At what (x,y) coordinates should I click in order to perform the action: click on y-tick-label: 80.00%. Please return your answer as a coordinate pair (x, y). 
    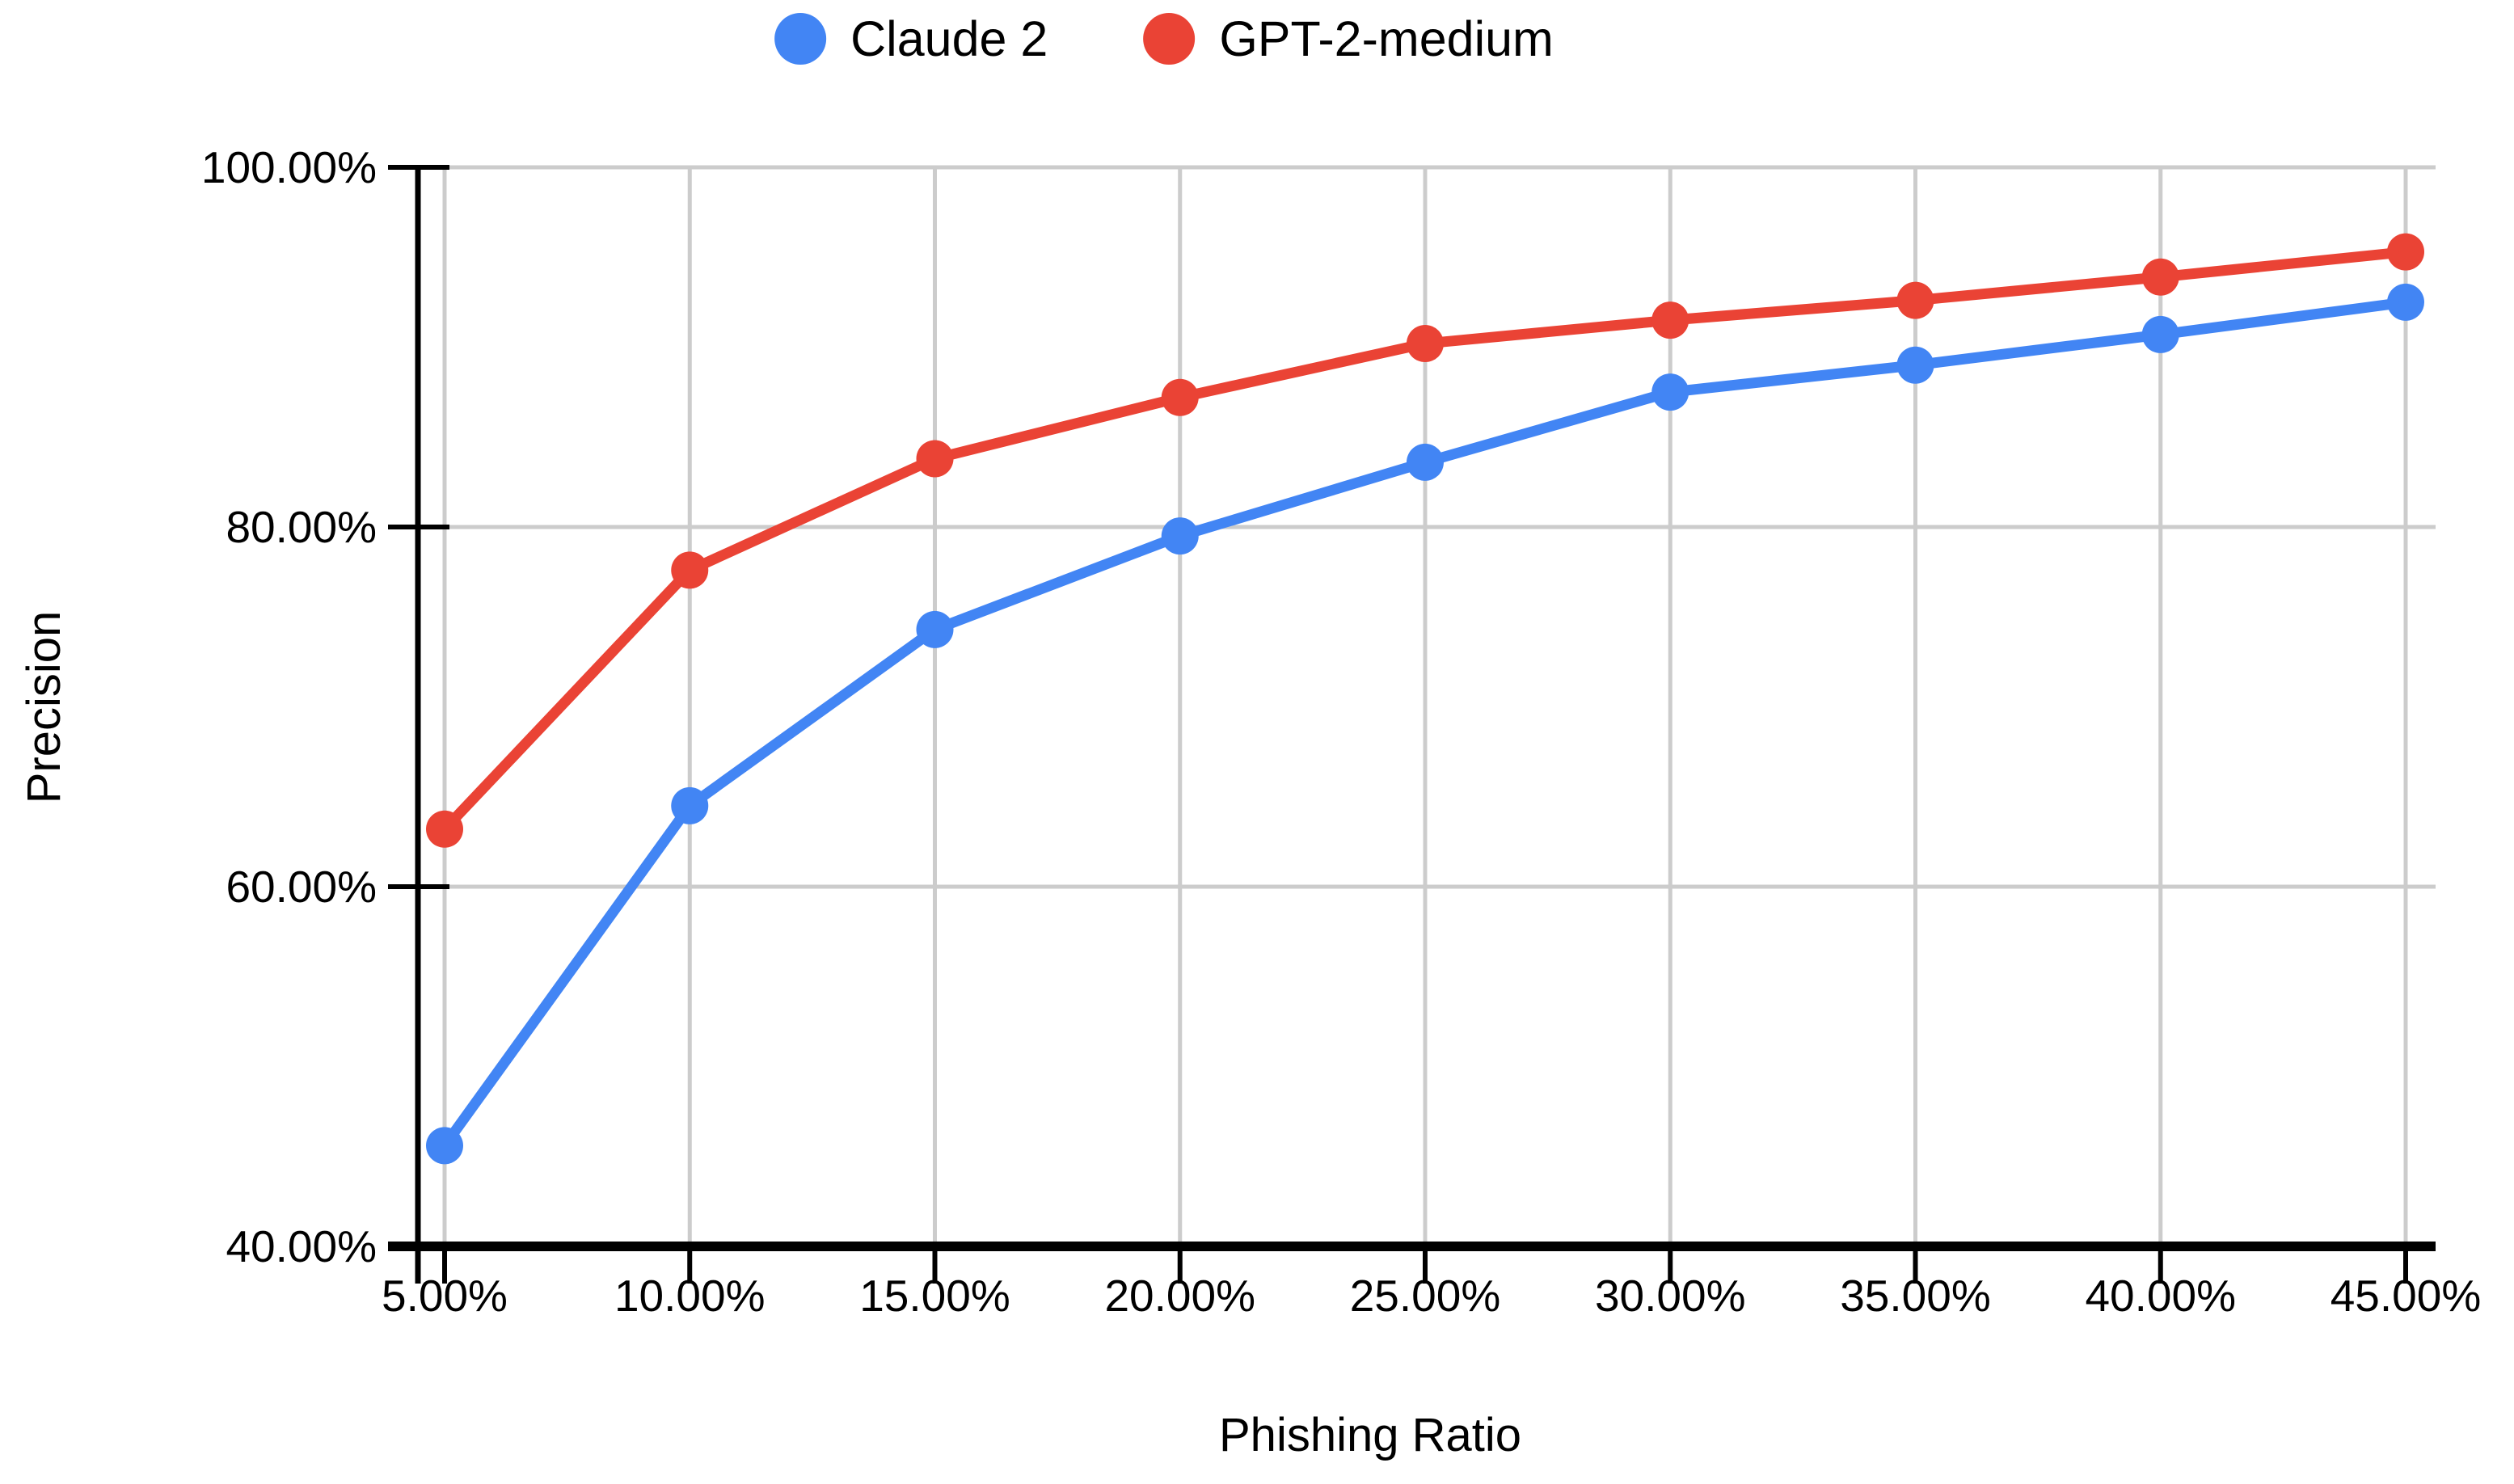
    Looking at the image, I should click on (302, 527).